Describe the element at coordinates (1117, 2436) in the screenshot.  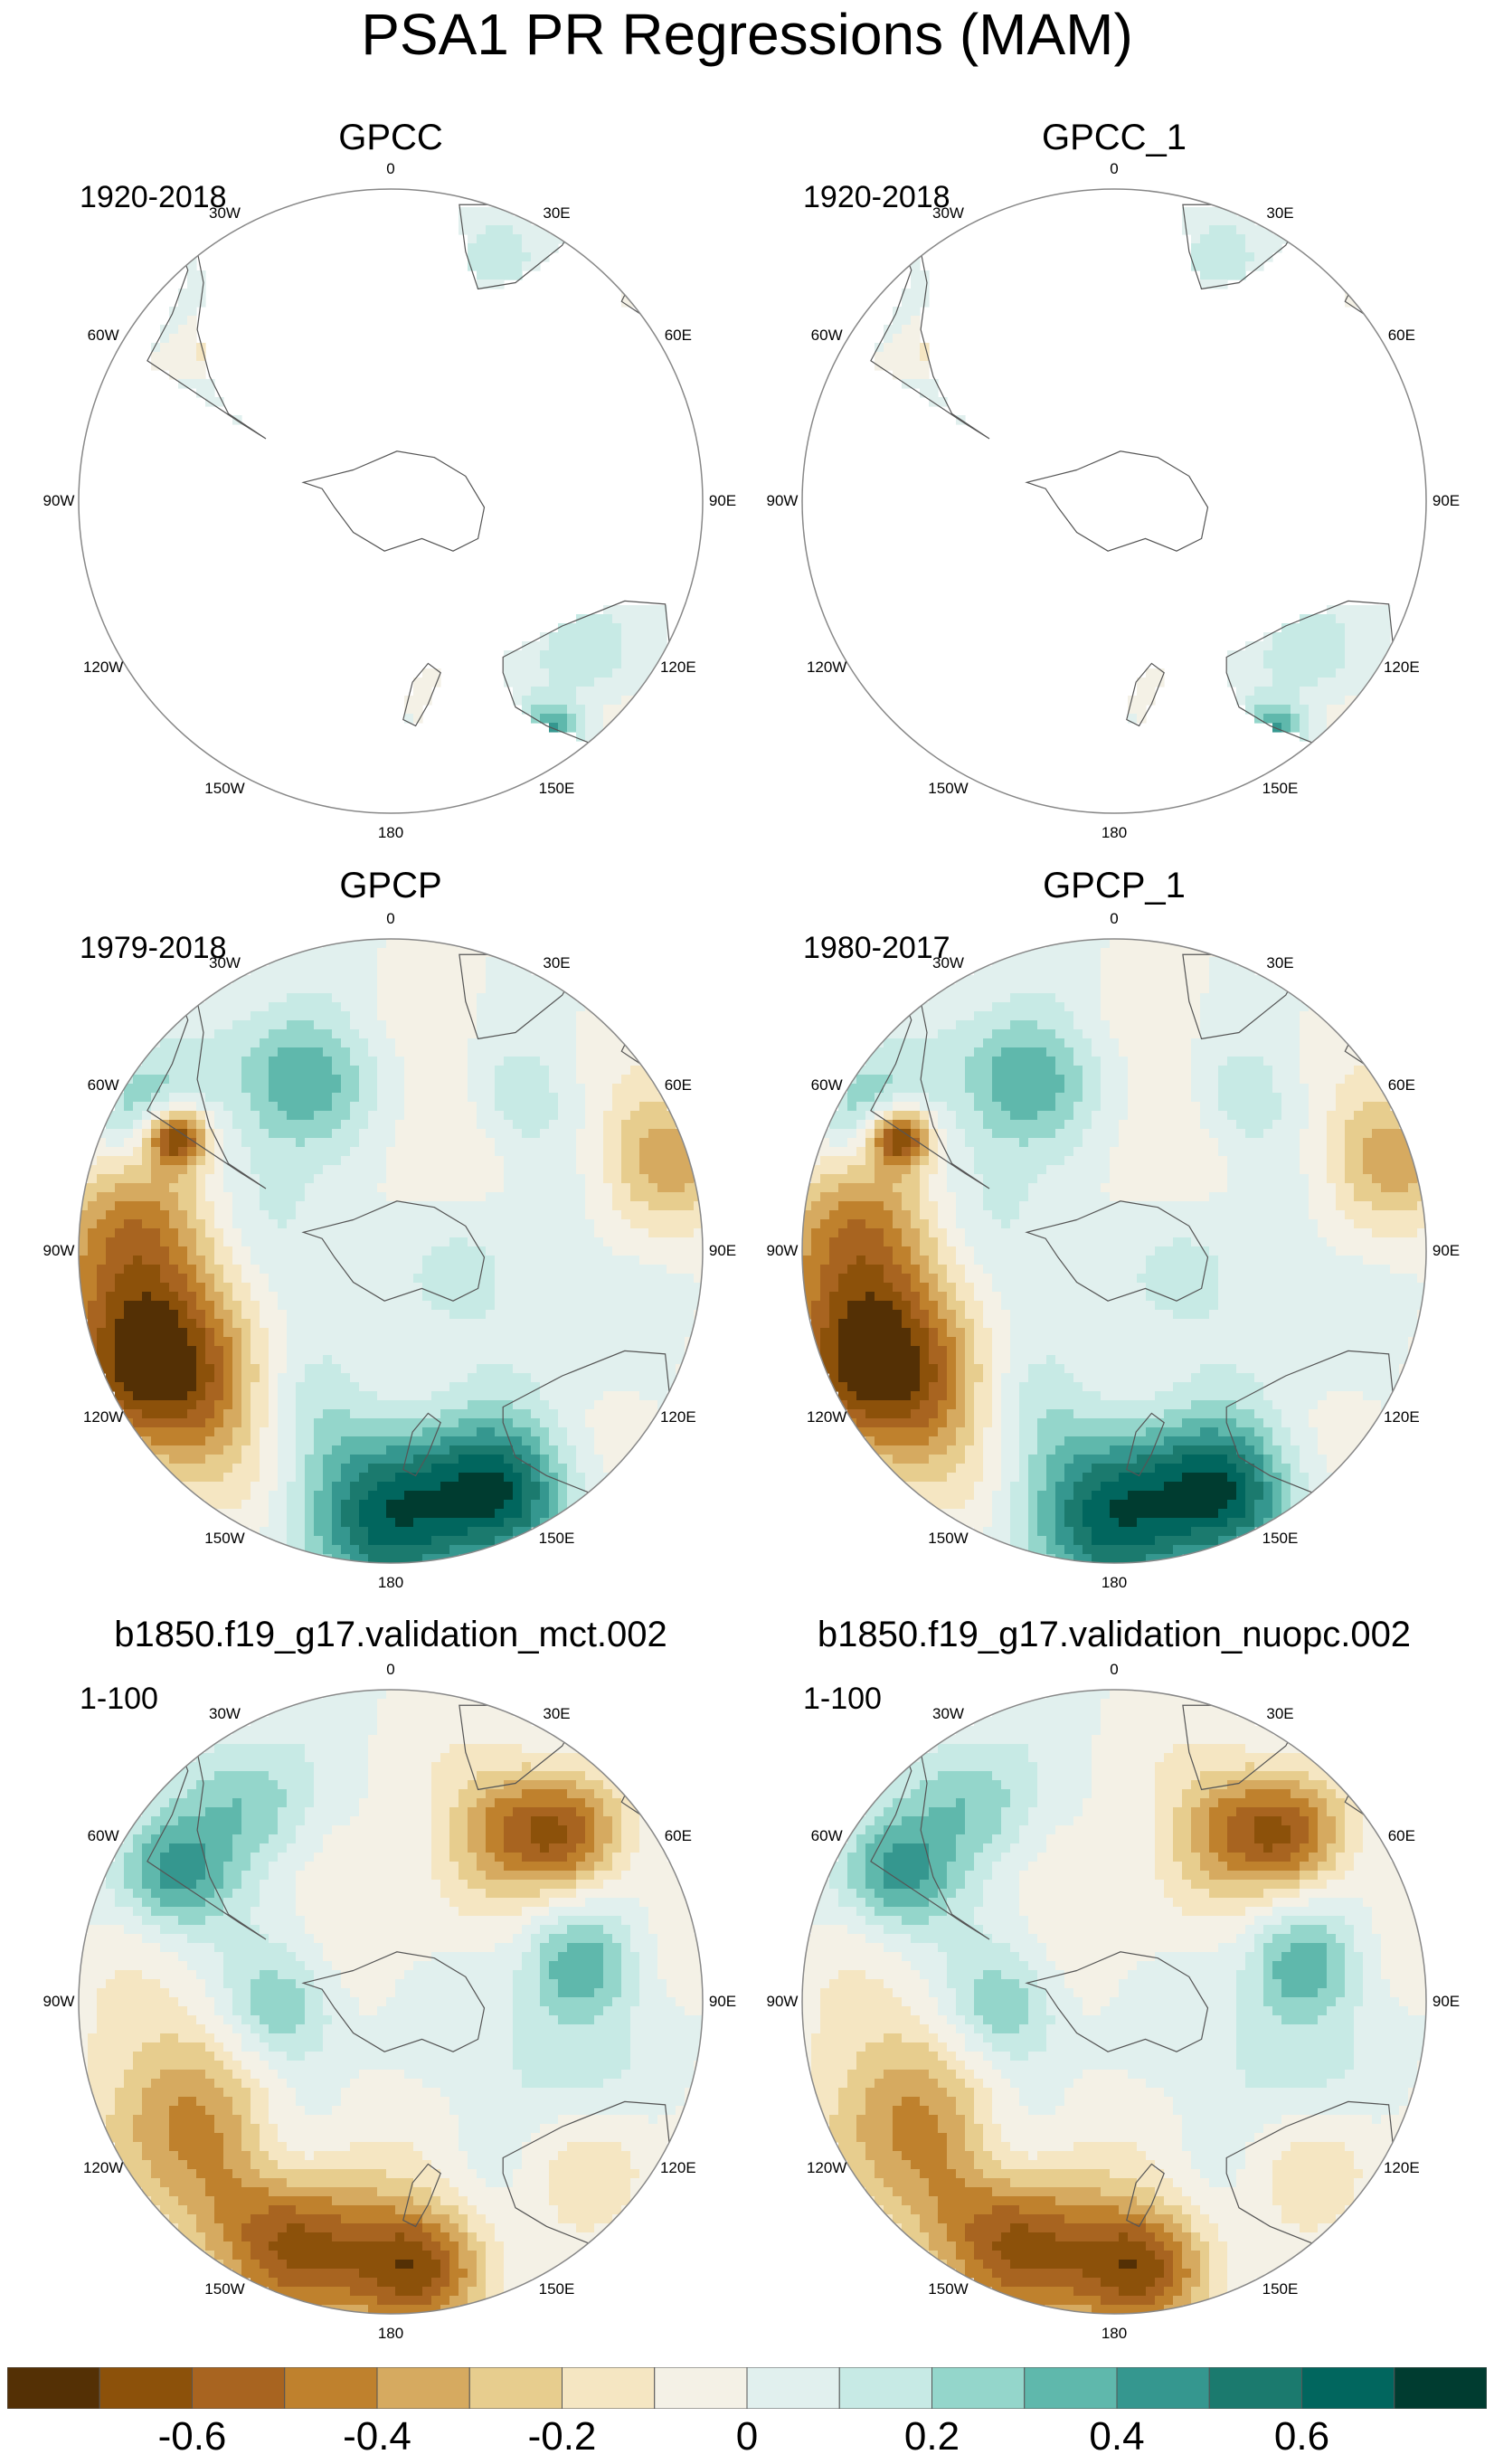
I see `colorbar-tick-label: 0.4` at that location.